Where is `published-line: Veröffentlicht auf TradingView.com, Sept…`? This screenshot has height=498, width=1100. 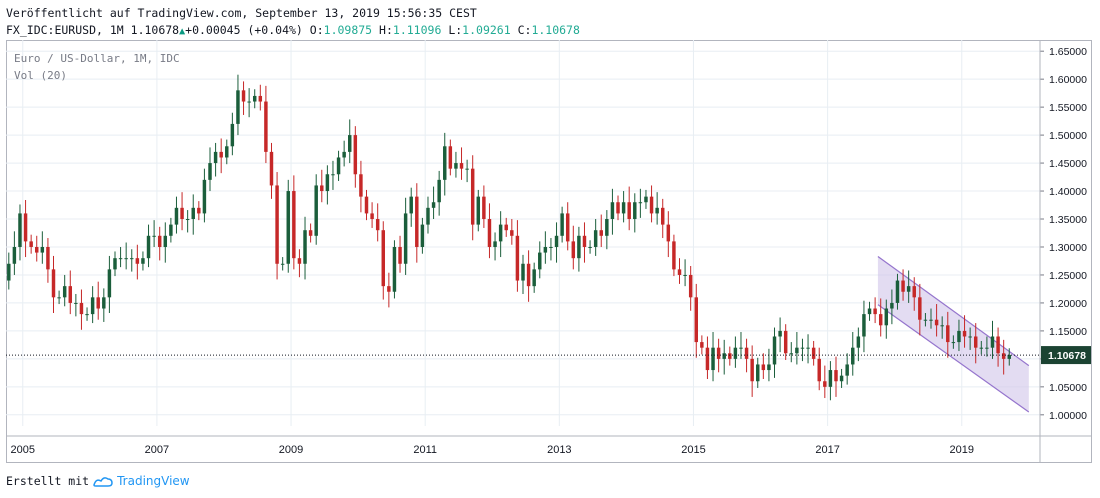 published-line: Veröffentlicht auf TradingView.com, Sept… is located at coordinates (241, 13).